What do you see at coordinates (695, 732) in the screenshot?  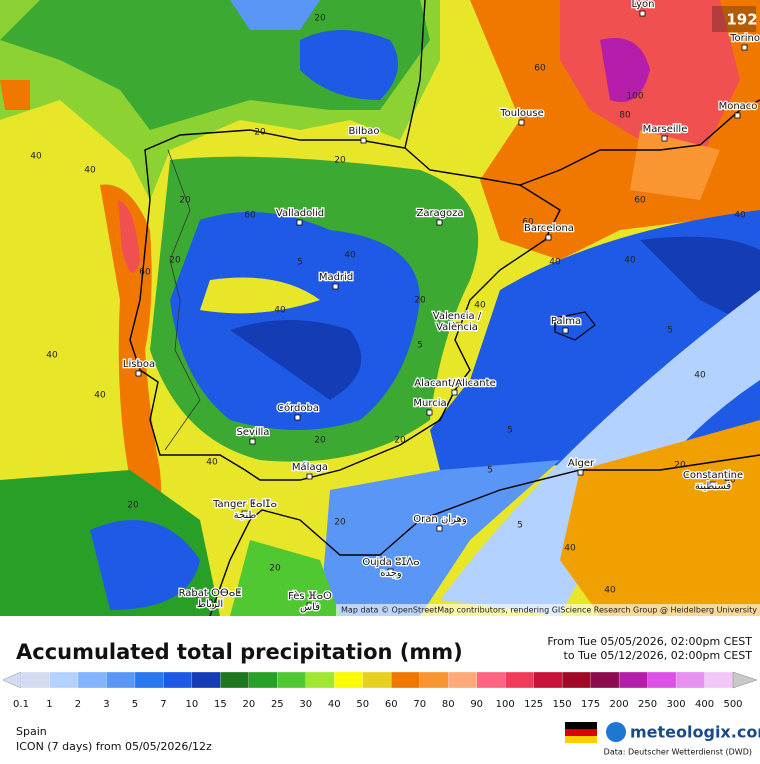 I see `brand: meteologix.com` at bounding box center [695, 732].